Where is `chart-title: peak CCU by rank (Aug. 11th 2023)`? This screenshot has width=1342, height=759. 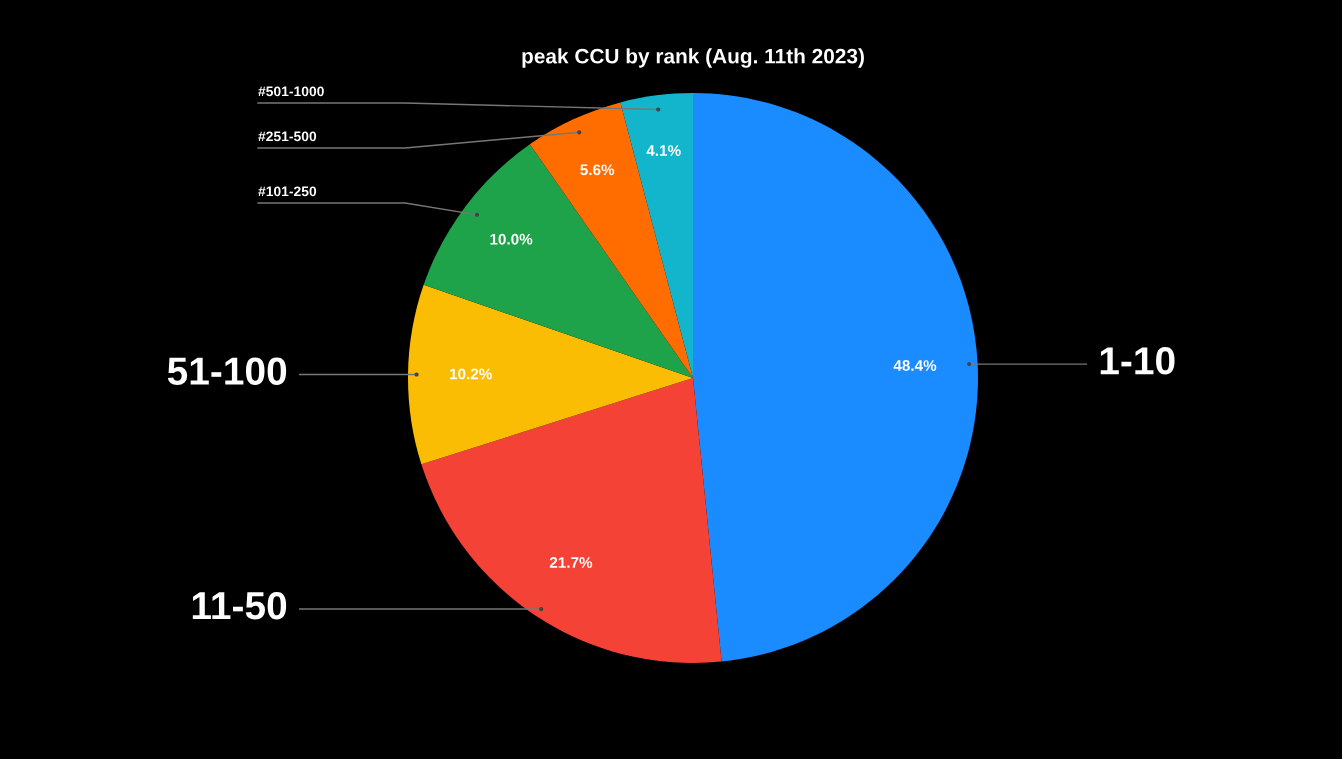
chart-title: peak CCU by rank (Aug. 11th 2023) is located at coordinates (693, 58).